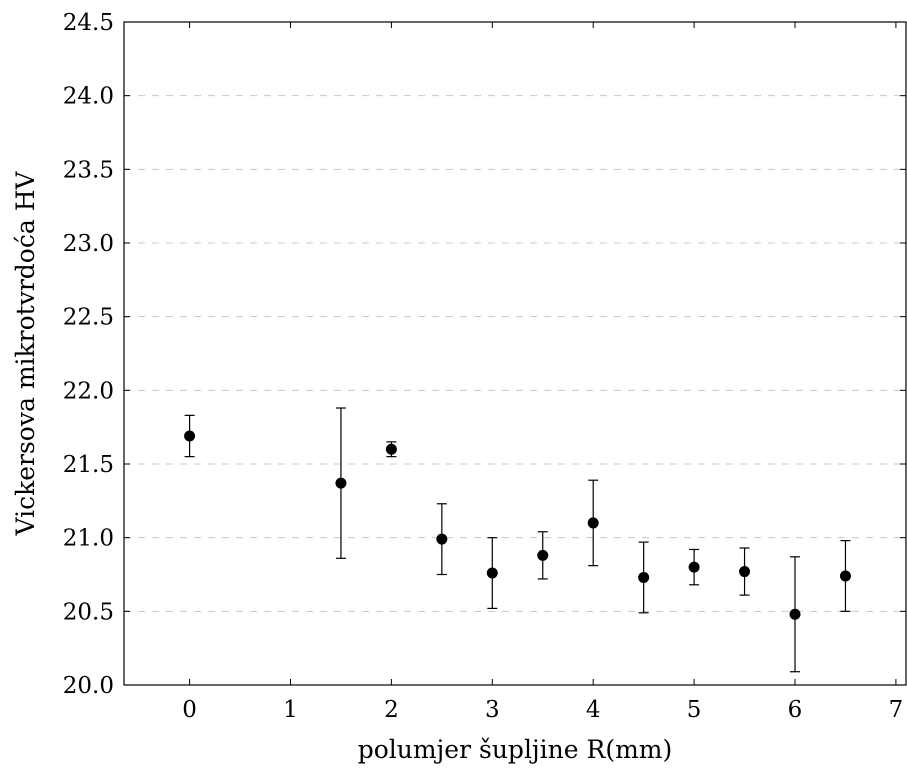  Describe the element at coordinates (88, 465) in the screenshot. I see `y-tick-label: 21.5` at that location.